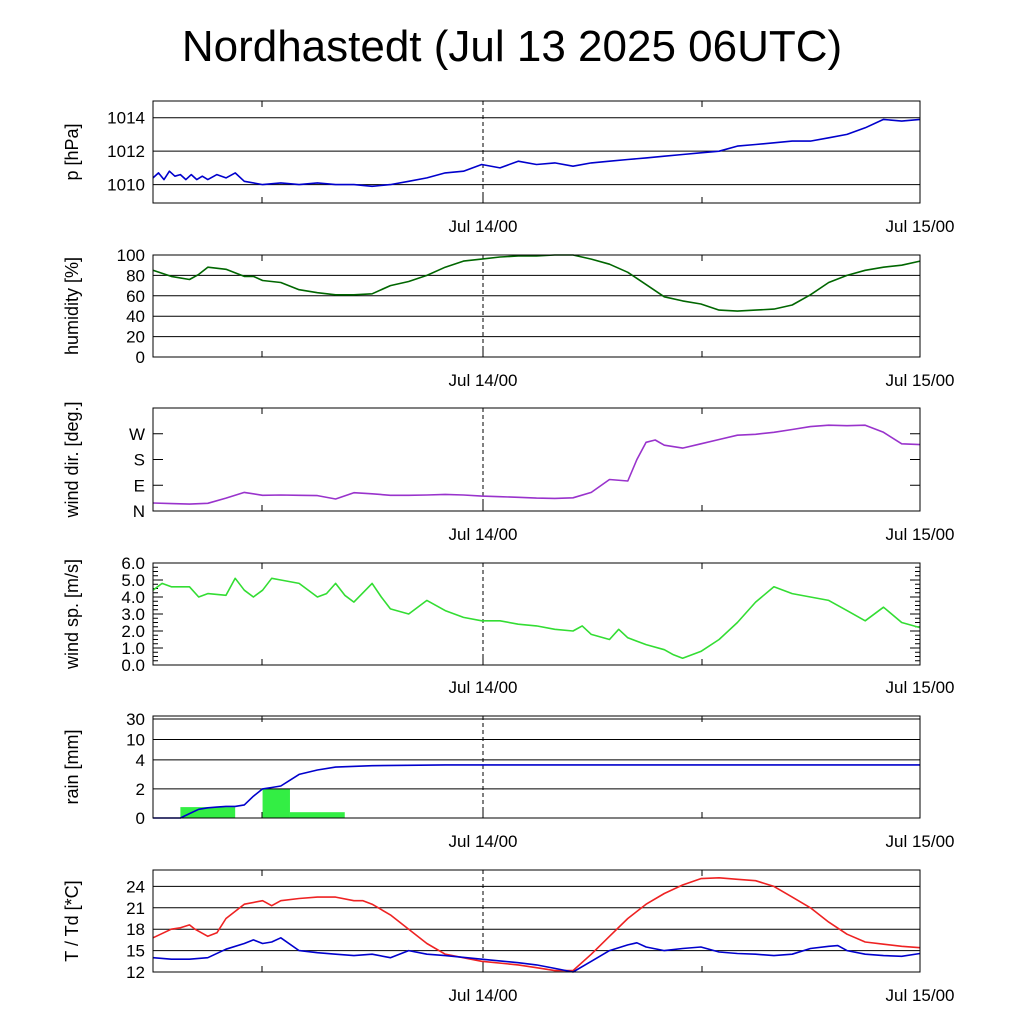  What do you see at coordinates (135, 275) in the screenshot?
I see `ytick-label-4: 80` at bounding box center [135, 275].